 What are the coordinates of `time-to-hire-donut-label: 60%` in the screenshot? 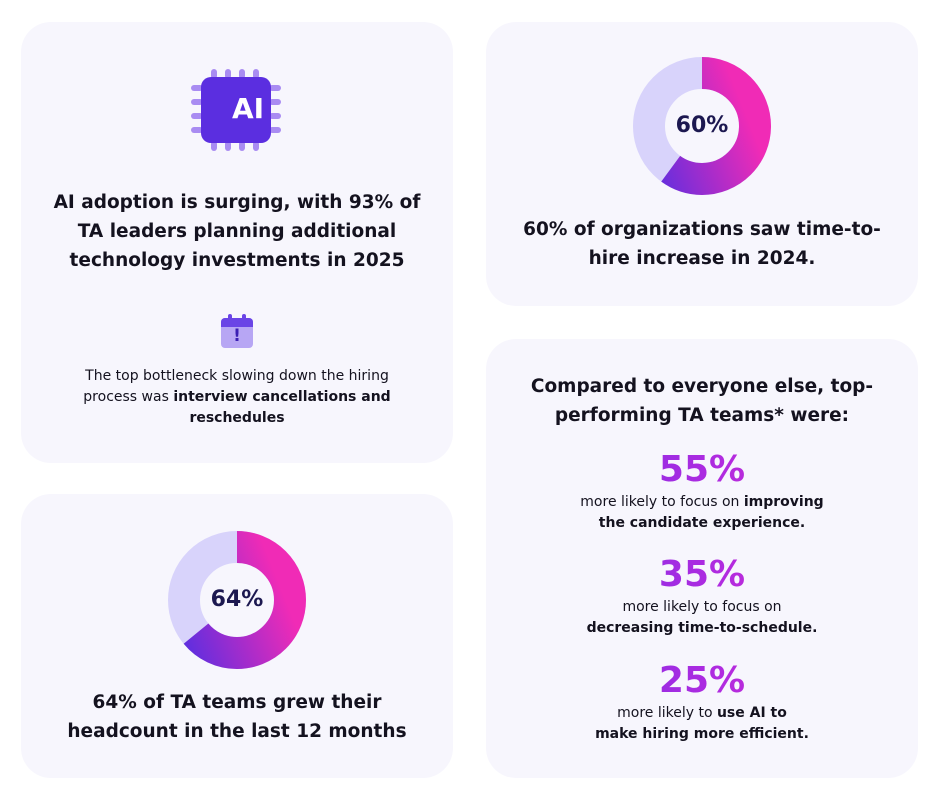 It's located at (702, 125).